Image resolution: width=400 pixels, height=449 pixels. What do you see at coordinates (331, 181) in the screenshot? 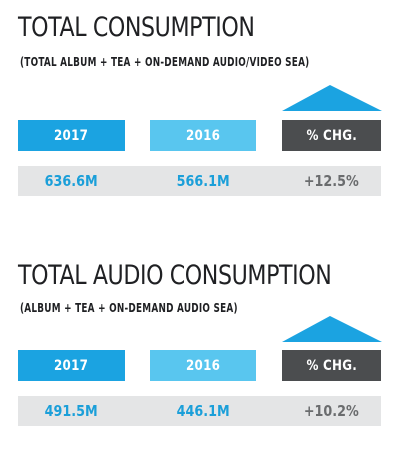
I see `value-pct-change: +12.5%` at bounding box center [331, 181].